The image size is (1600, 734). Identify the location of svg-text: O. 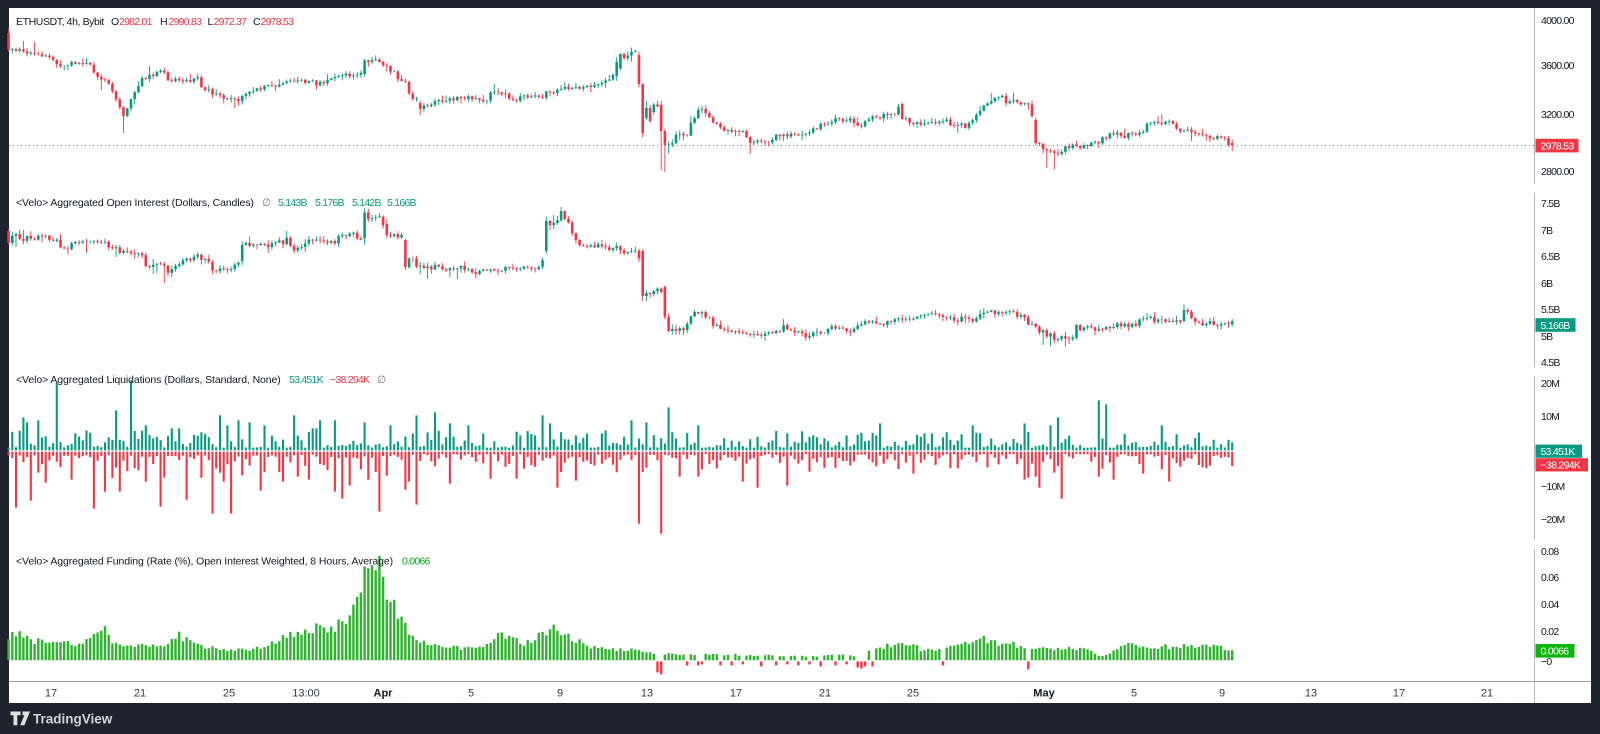
(115, 22).